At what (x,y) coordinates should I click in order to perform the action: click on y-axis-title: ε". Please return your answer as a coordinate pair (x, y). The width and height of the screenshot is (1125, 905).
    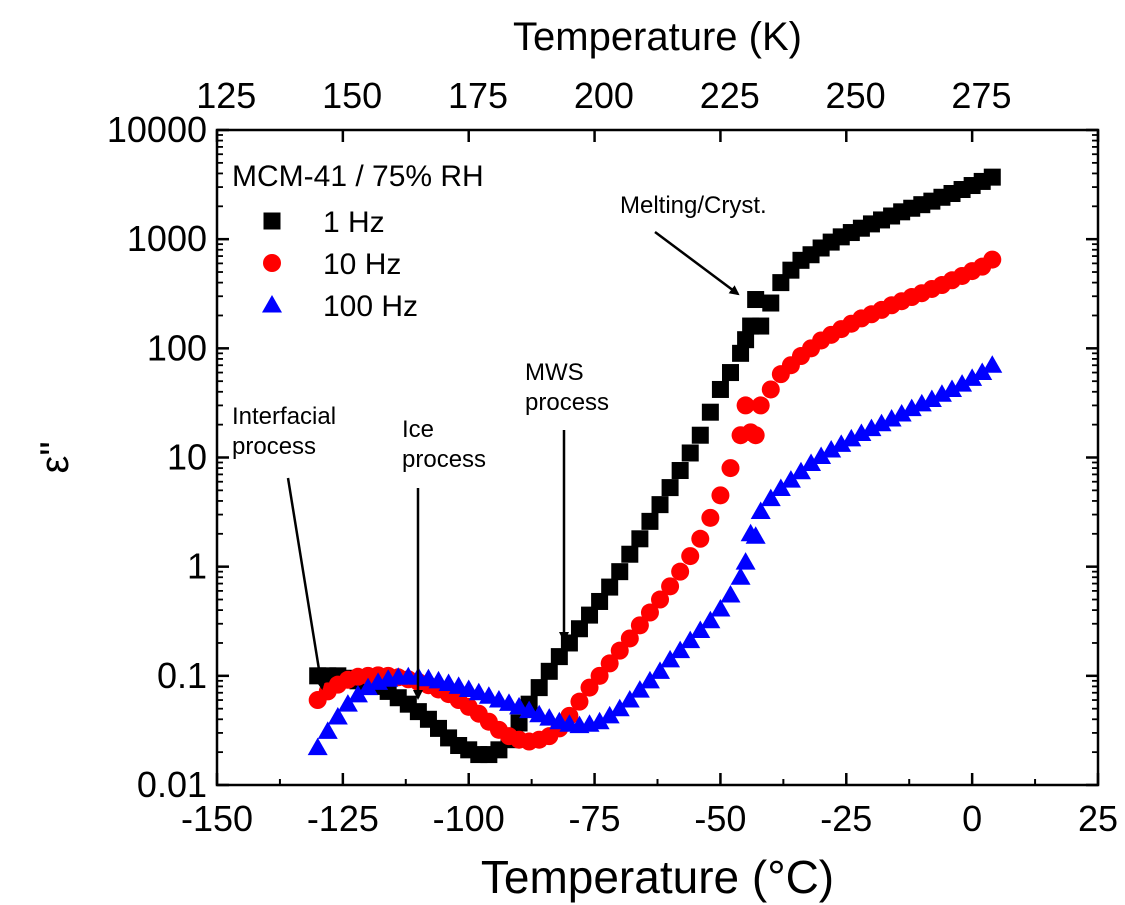
    Looking at the image, I should click on (55, 457).